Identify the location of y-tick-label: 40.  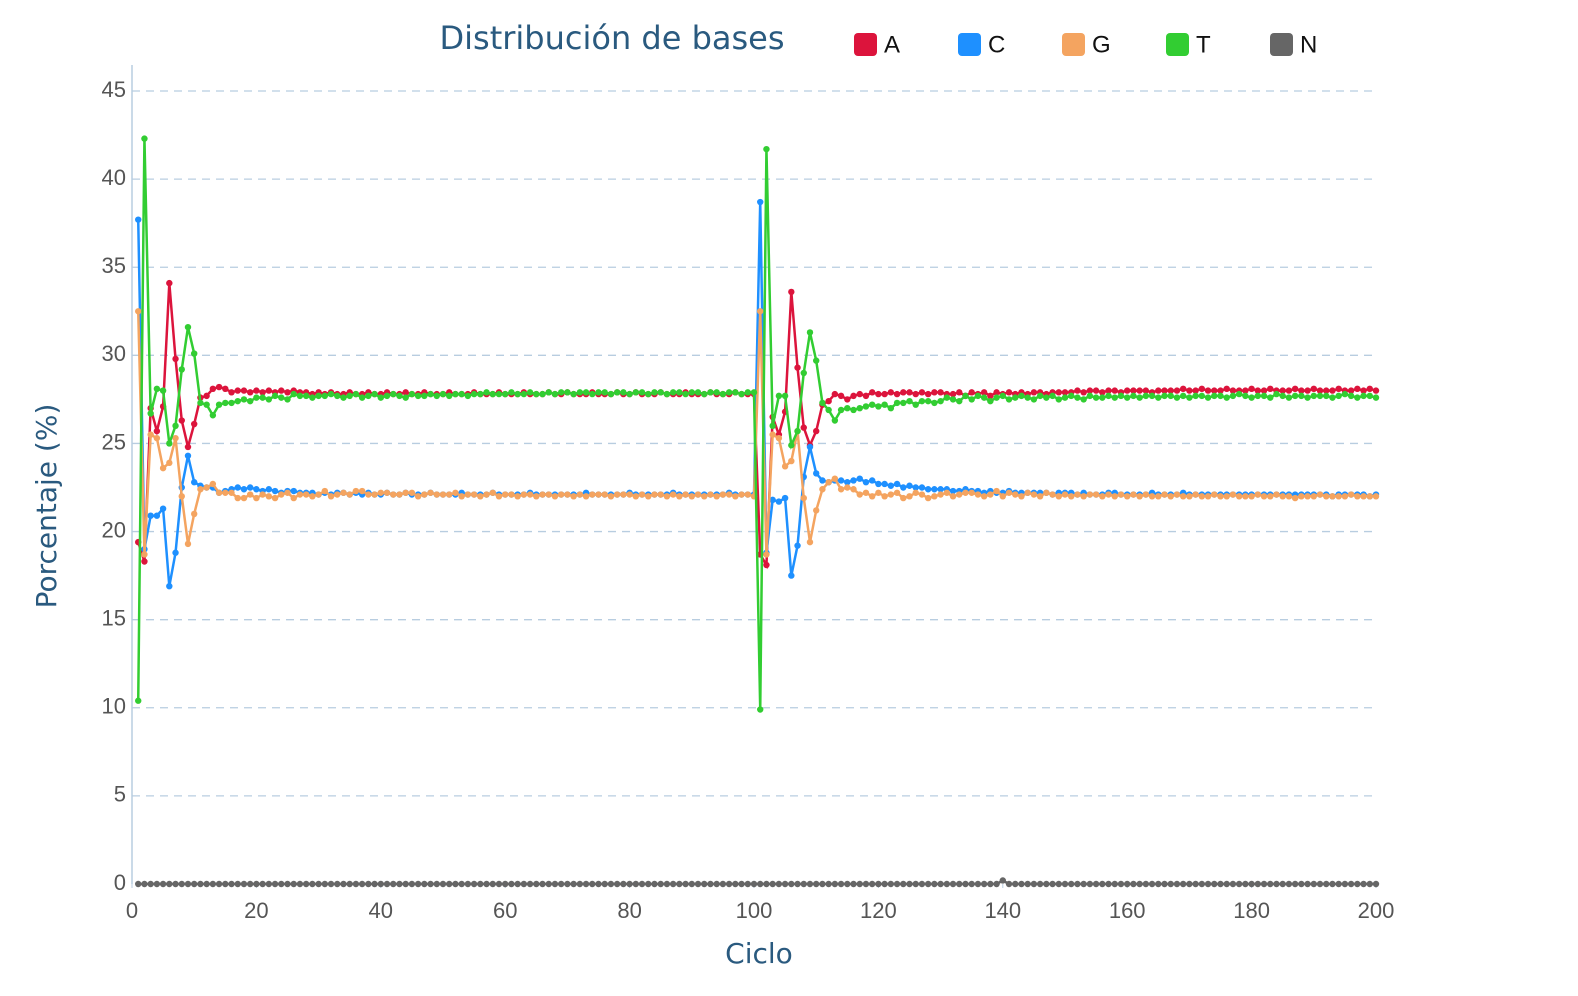
(114, 177).